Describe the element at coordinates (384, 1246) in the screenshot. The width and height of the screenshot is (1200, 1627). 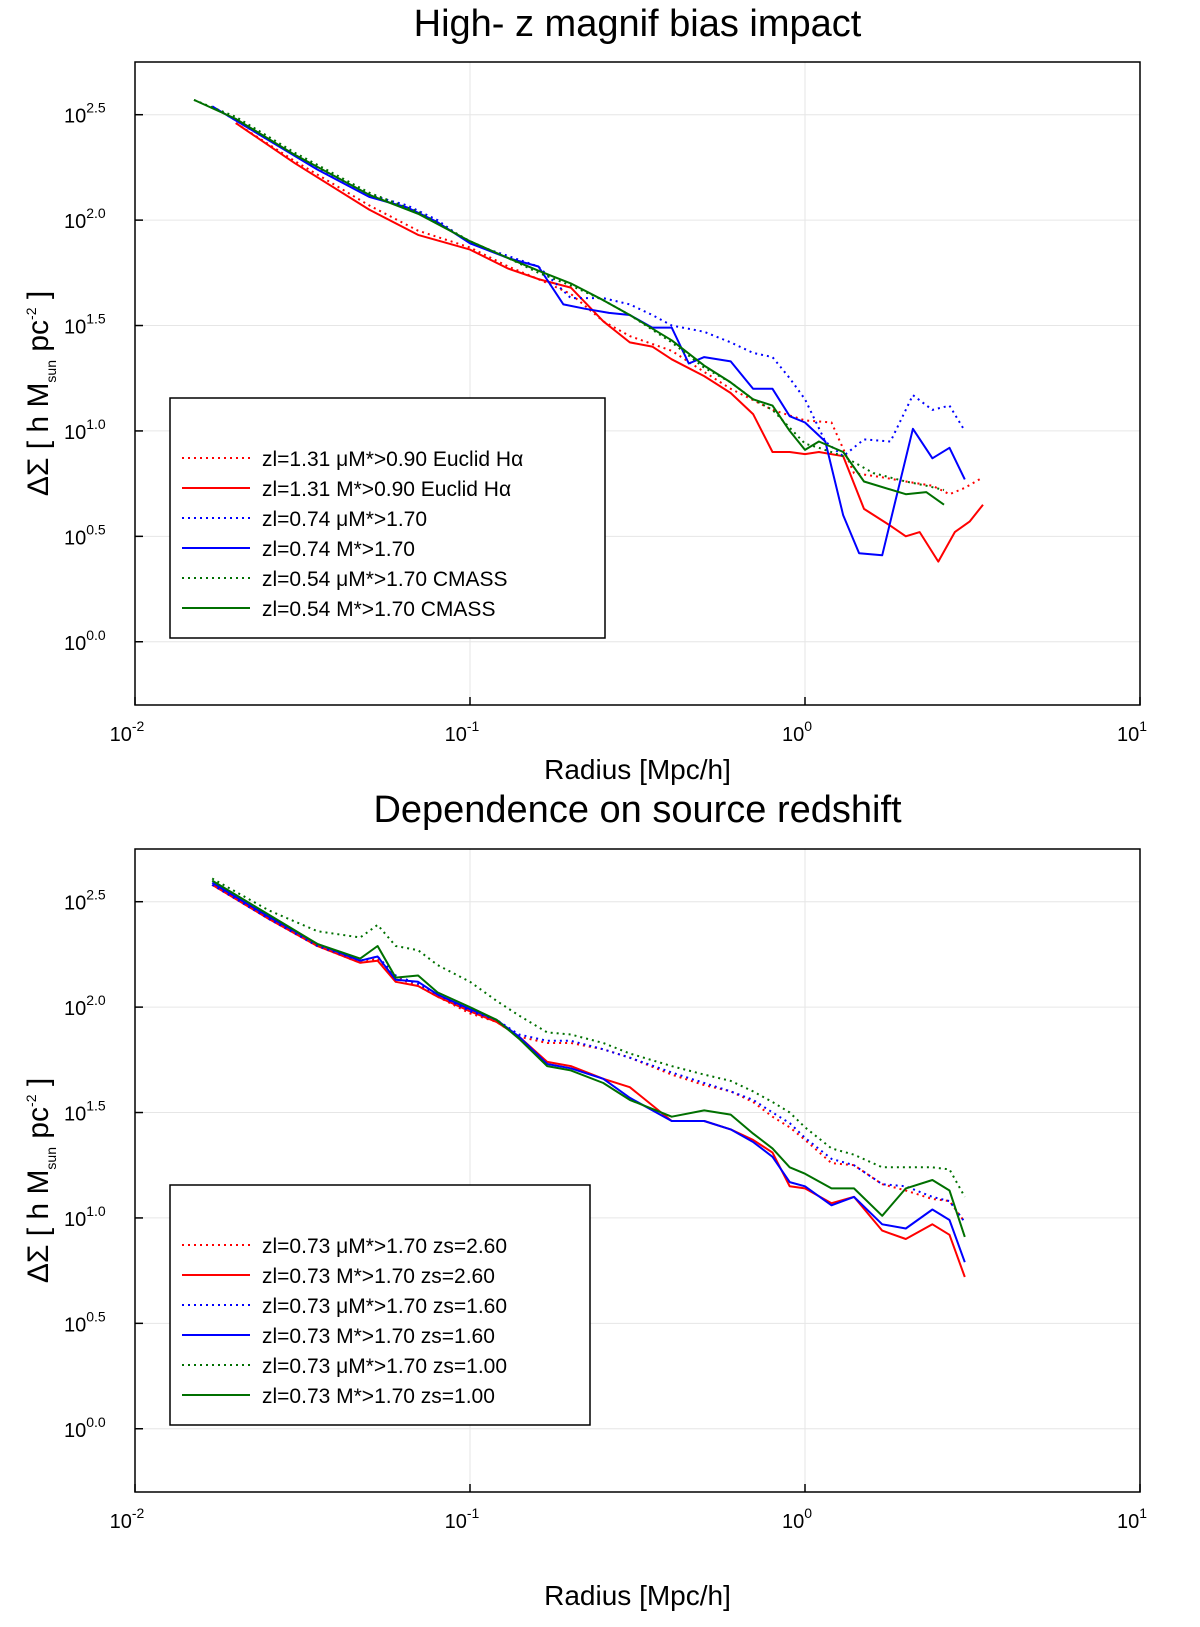
I see `chart2-legend-label-1: zl=0.73 μM*>1.70 zs=2.60` at that location.